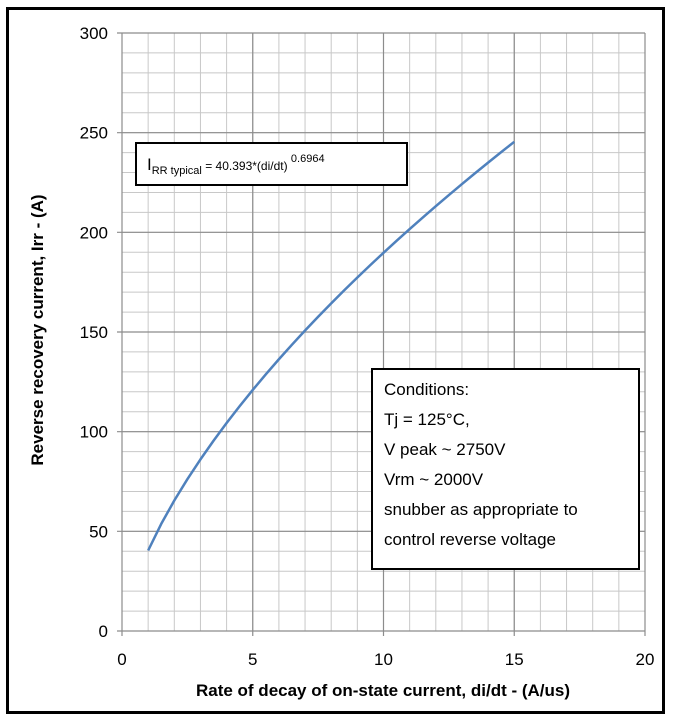 The height and width of the screenshot is (724, 675). Describe the element at coordinates (426, 389) in the screenshot. I see `conditions-line-1: Conditions:` at that location.